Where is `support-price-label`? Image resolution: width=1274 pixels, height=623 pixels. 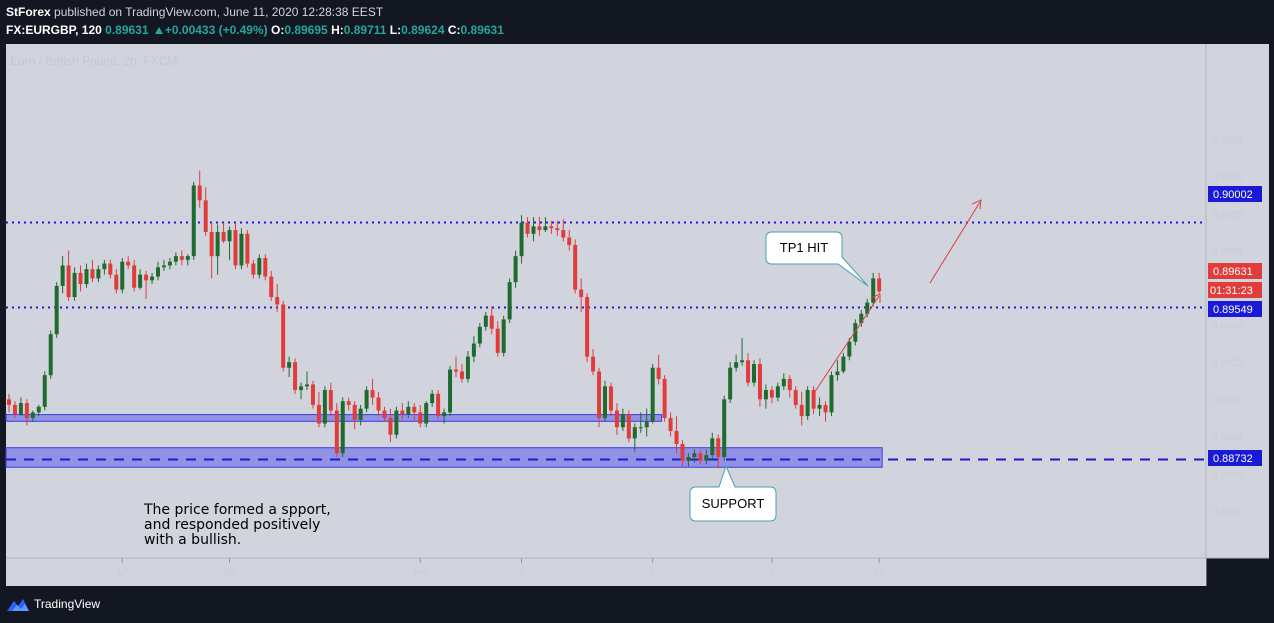 support-price-label is located at coordinates (1235, 458).